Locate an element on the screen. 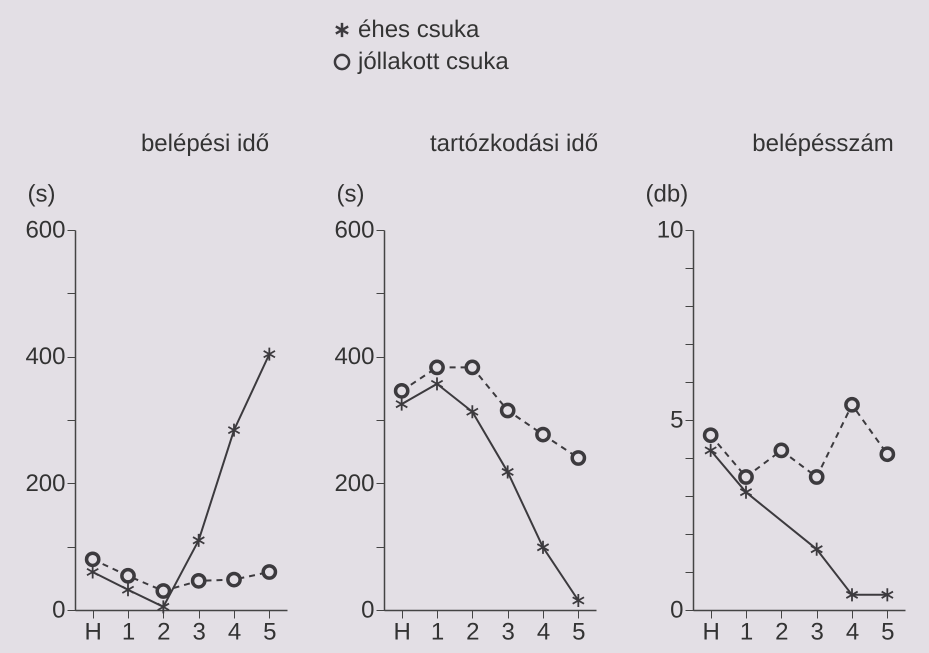 The width and height of the screenshot is (929, 653). chart-title: tartózkodási idő is located at coordinates (514, 143).